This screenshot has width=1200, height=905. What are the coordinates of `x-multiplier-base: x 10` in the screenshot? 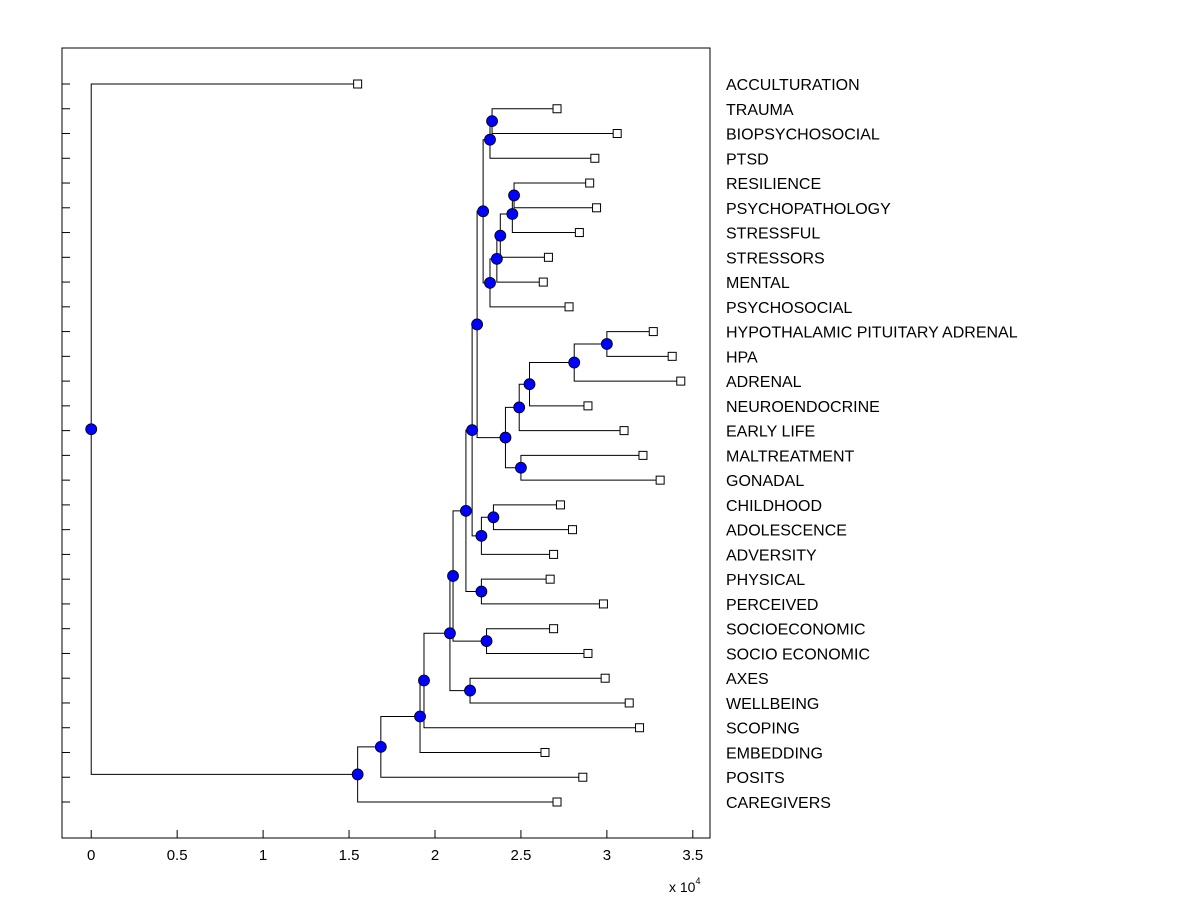 It's located at (682, 887).